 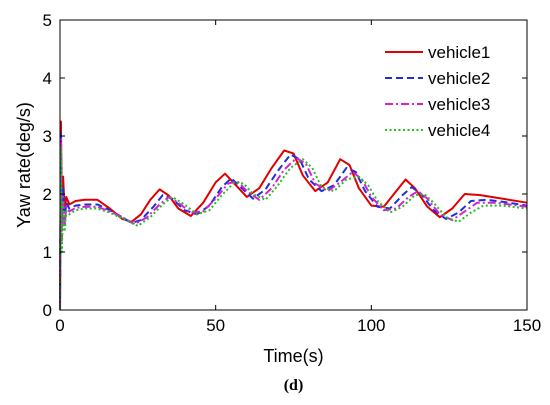 What do you see at coordinates (459, 104) in the screenshot?
I see `legend-label-vehicle3: vehicle3` at bounding box center [459, 104].